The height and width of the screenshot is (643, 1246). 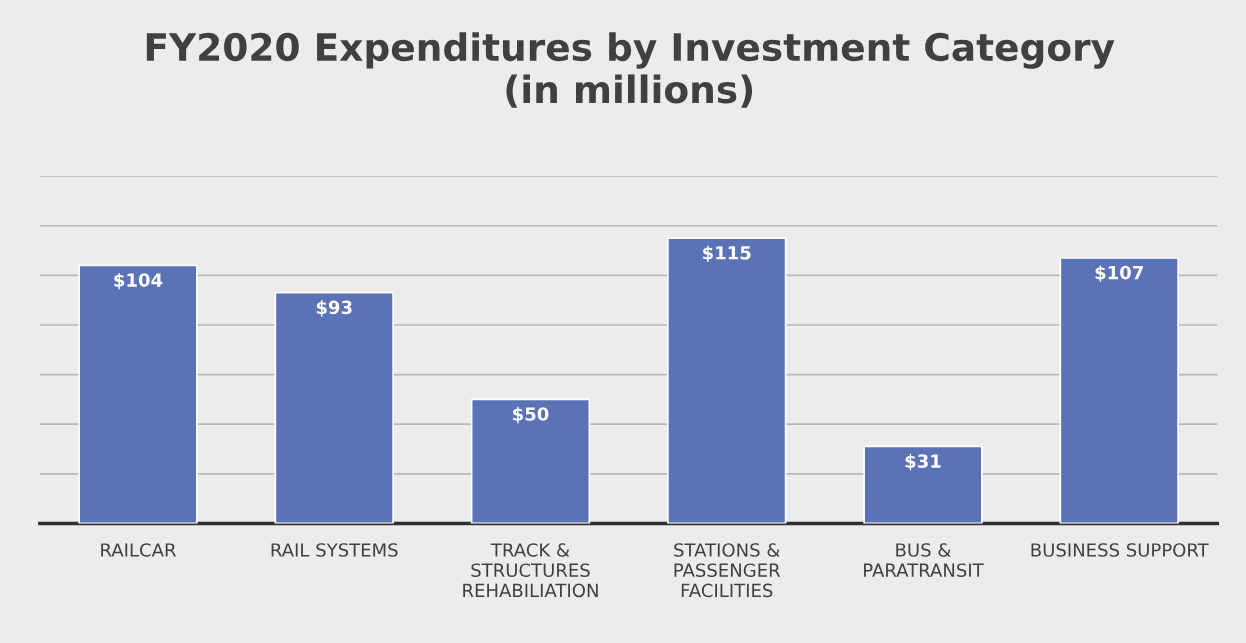 What do you see at coordinates (1120, 550) in the screenshot?
I see `x-tick-label: BUSINESS SUPPORT` at bounding box center [1120, 550].